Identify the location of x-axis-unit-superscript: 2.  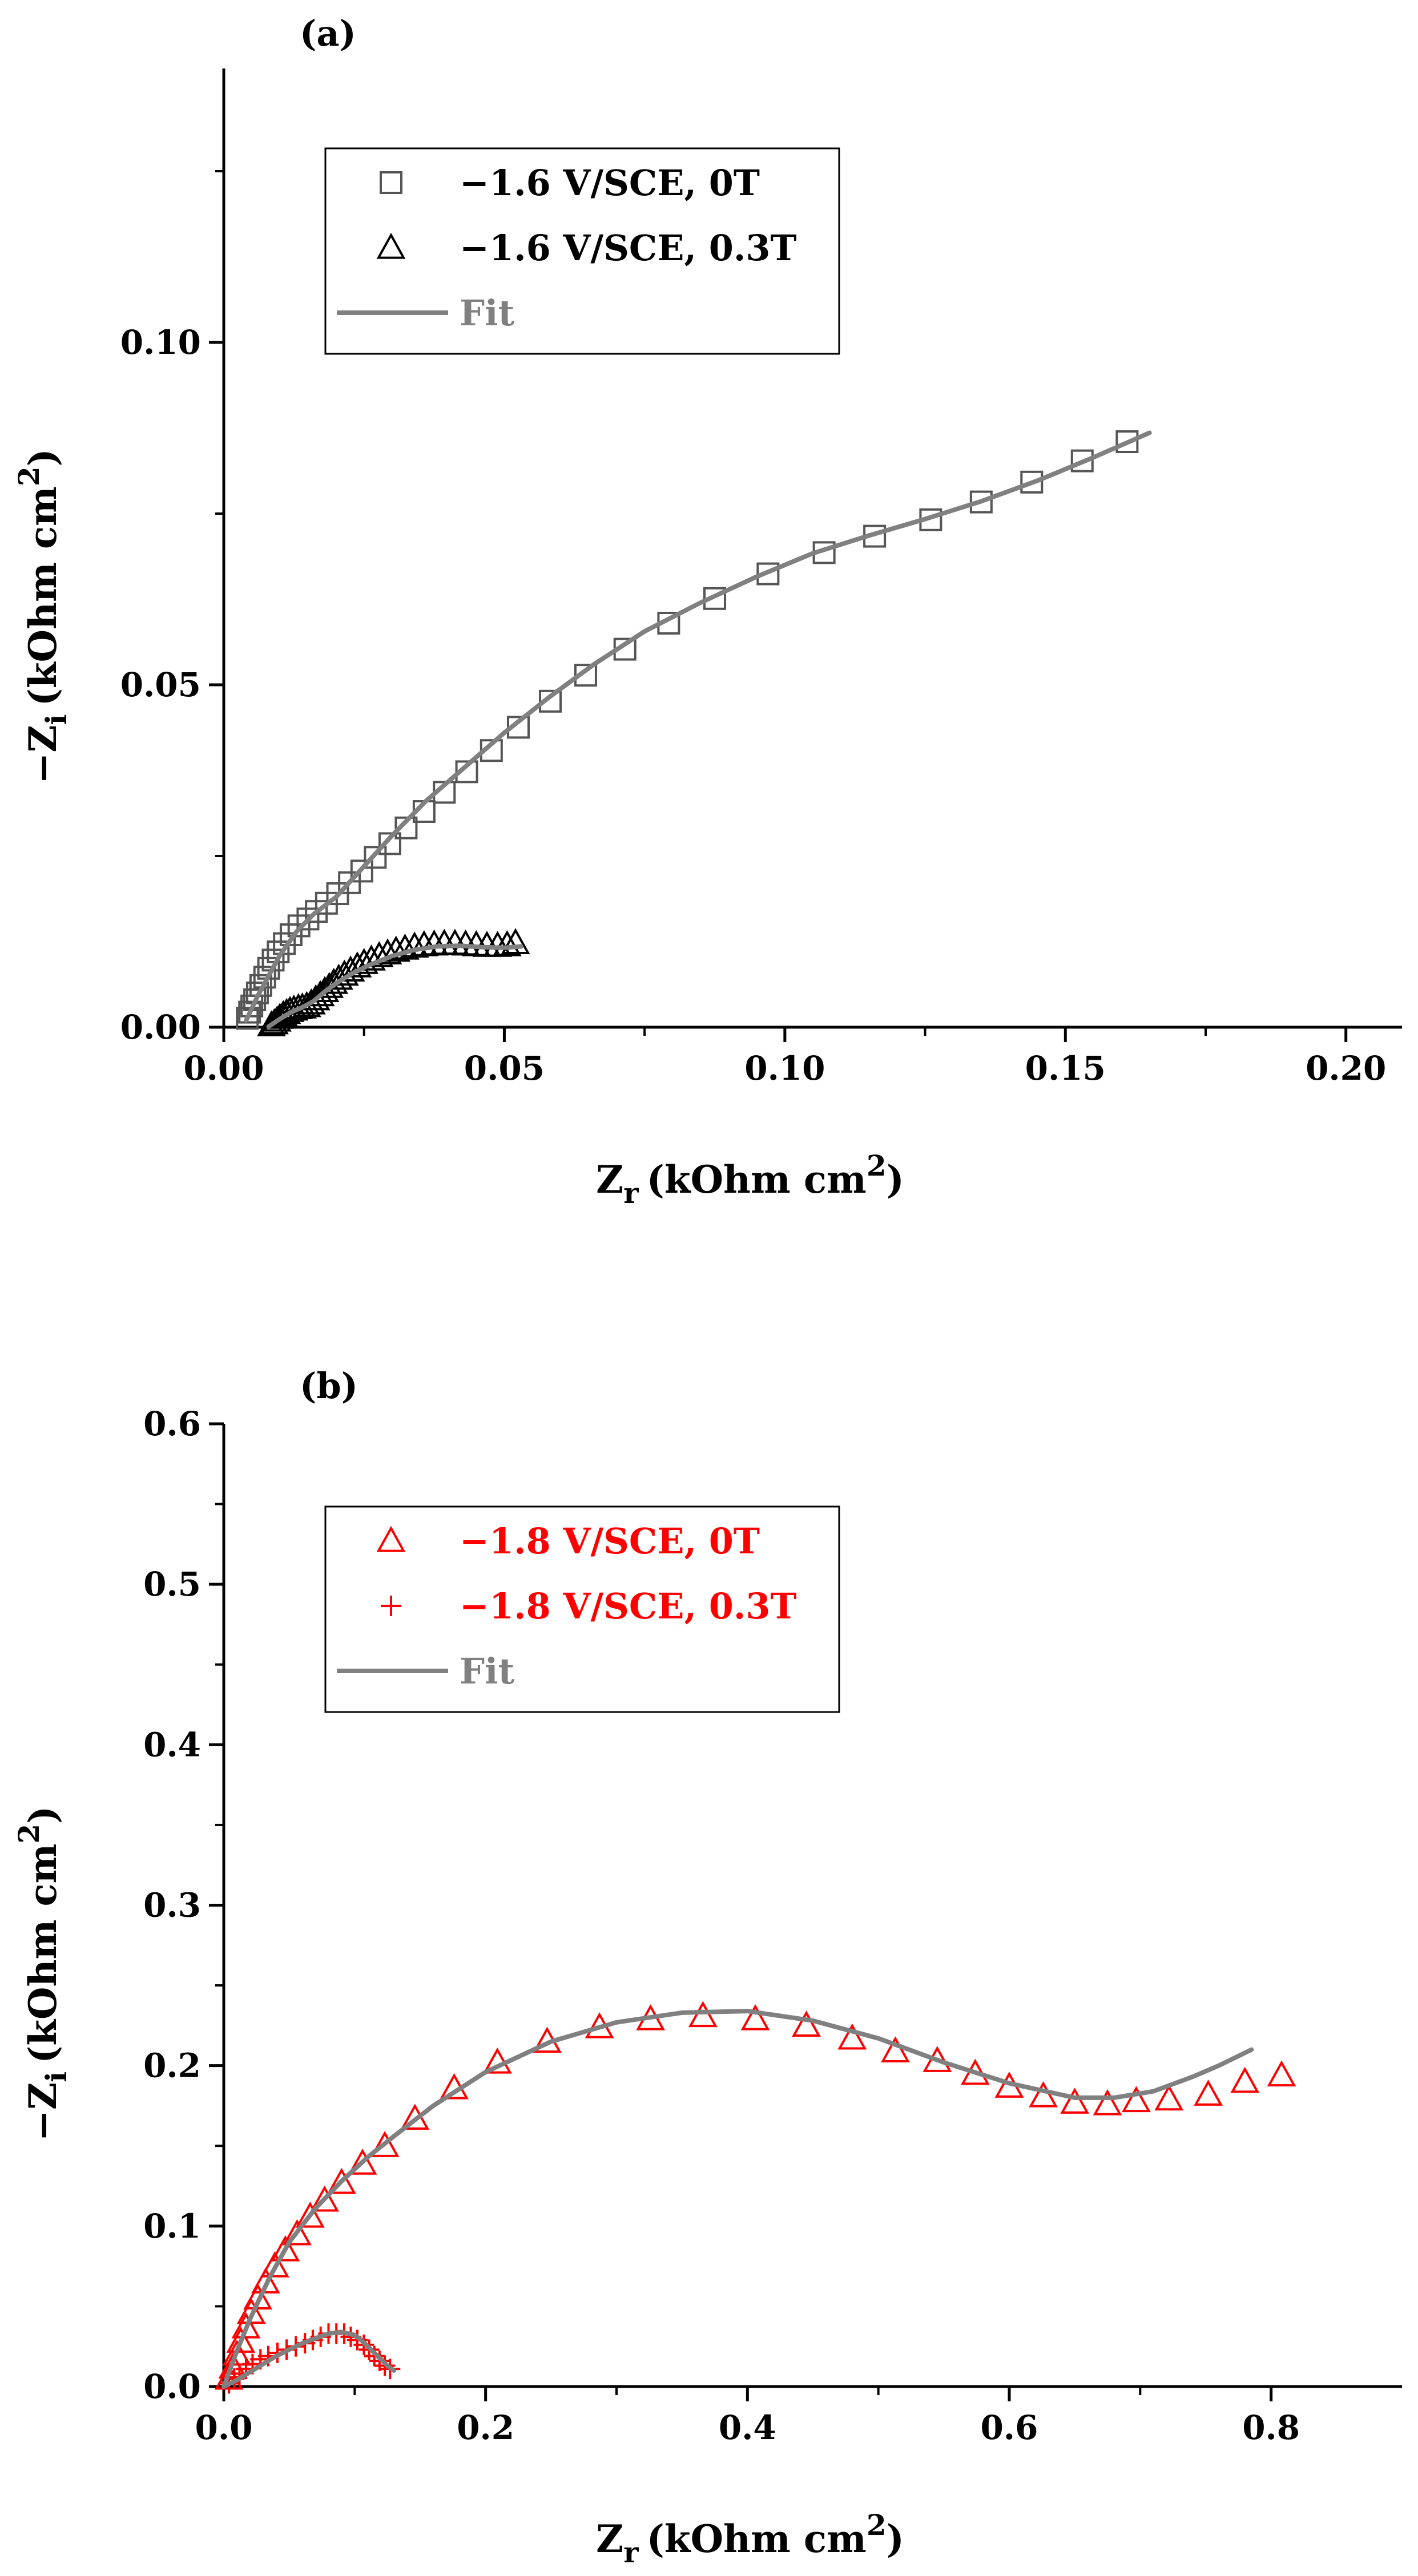
(877, 2525).